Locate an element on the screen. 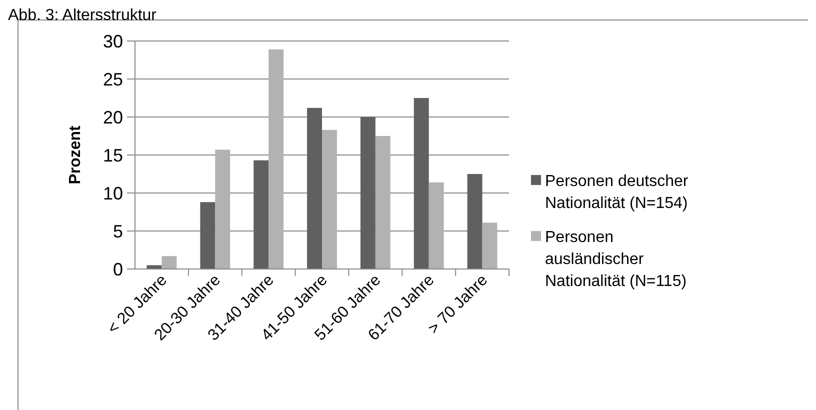  y-tick-label: 10 is located at coordinates (112, 193).